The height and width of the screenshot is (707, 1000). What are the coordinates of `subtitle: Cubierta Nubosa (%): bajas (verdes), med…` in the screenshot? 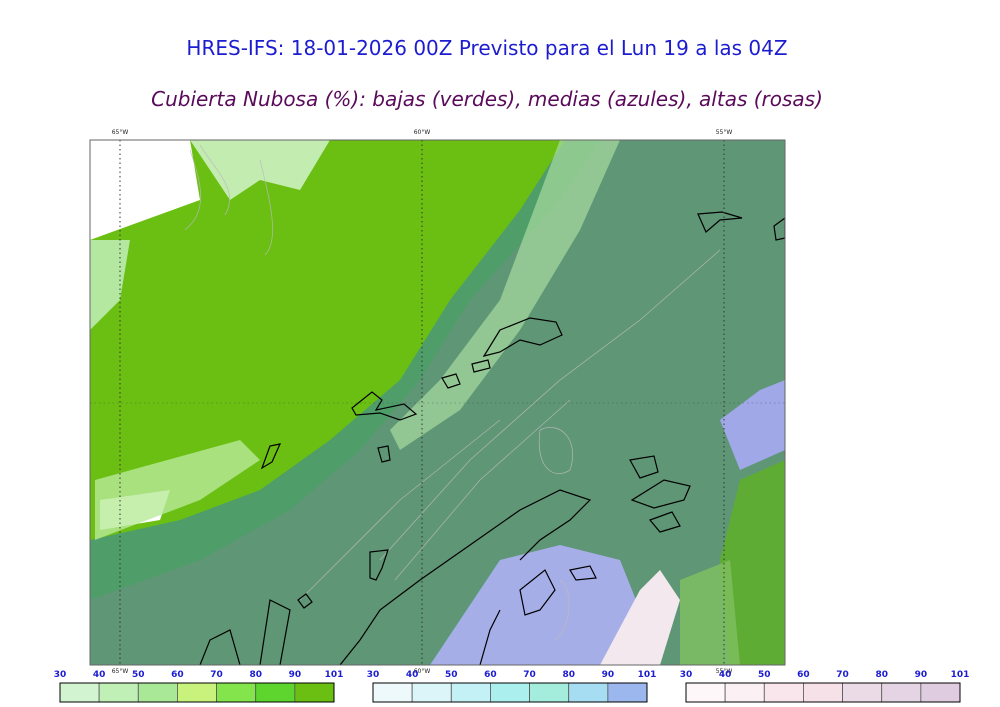 It's located at (487, 99).